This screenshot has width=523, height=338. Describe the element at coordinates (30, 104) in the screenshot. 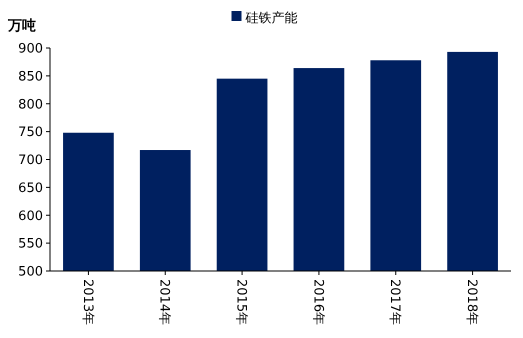

I see `y-tick-label: 800` at that location.